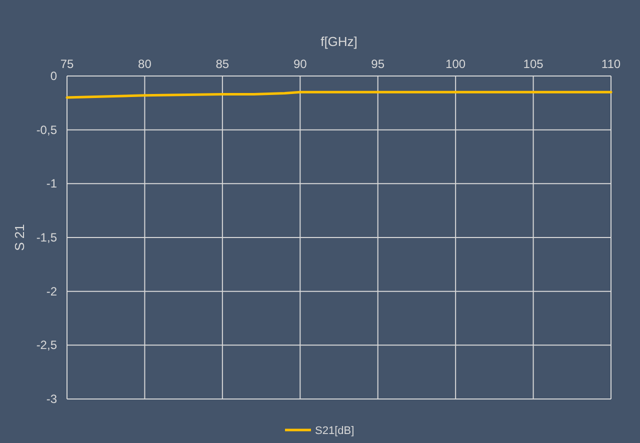  What do you see at coordinates (47, 237) in the screenshot?
I see `y-tick-label: -1,5` at bounding box center [47, 237].